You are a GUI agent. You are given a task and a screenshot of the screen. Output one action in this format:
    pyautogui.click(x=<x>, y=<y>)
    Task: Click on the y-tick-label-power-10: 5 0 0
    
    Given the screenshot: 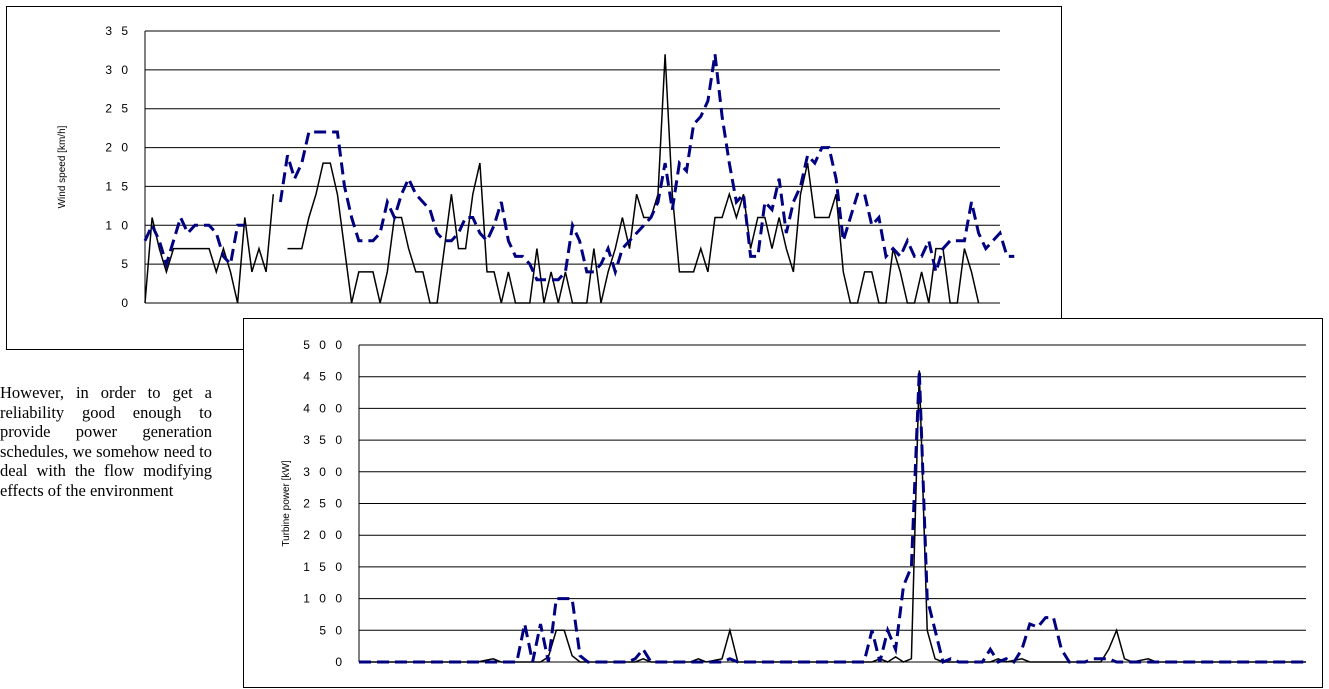 What is the action you would take?
    pyautogui.click(x=324, y=345)
    